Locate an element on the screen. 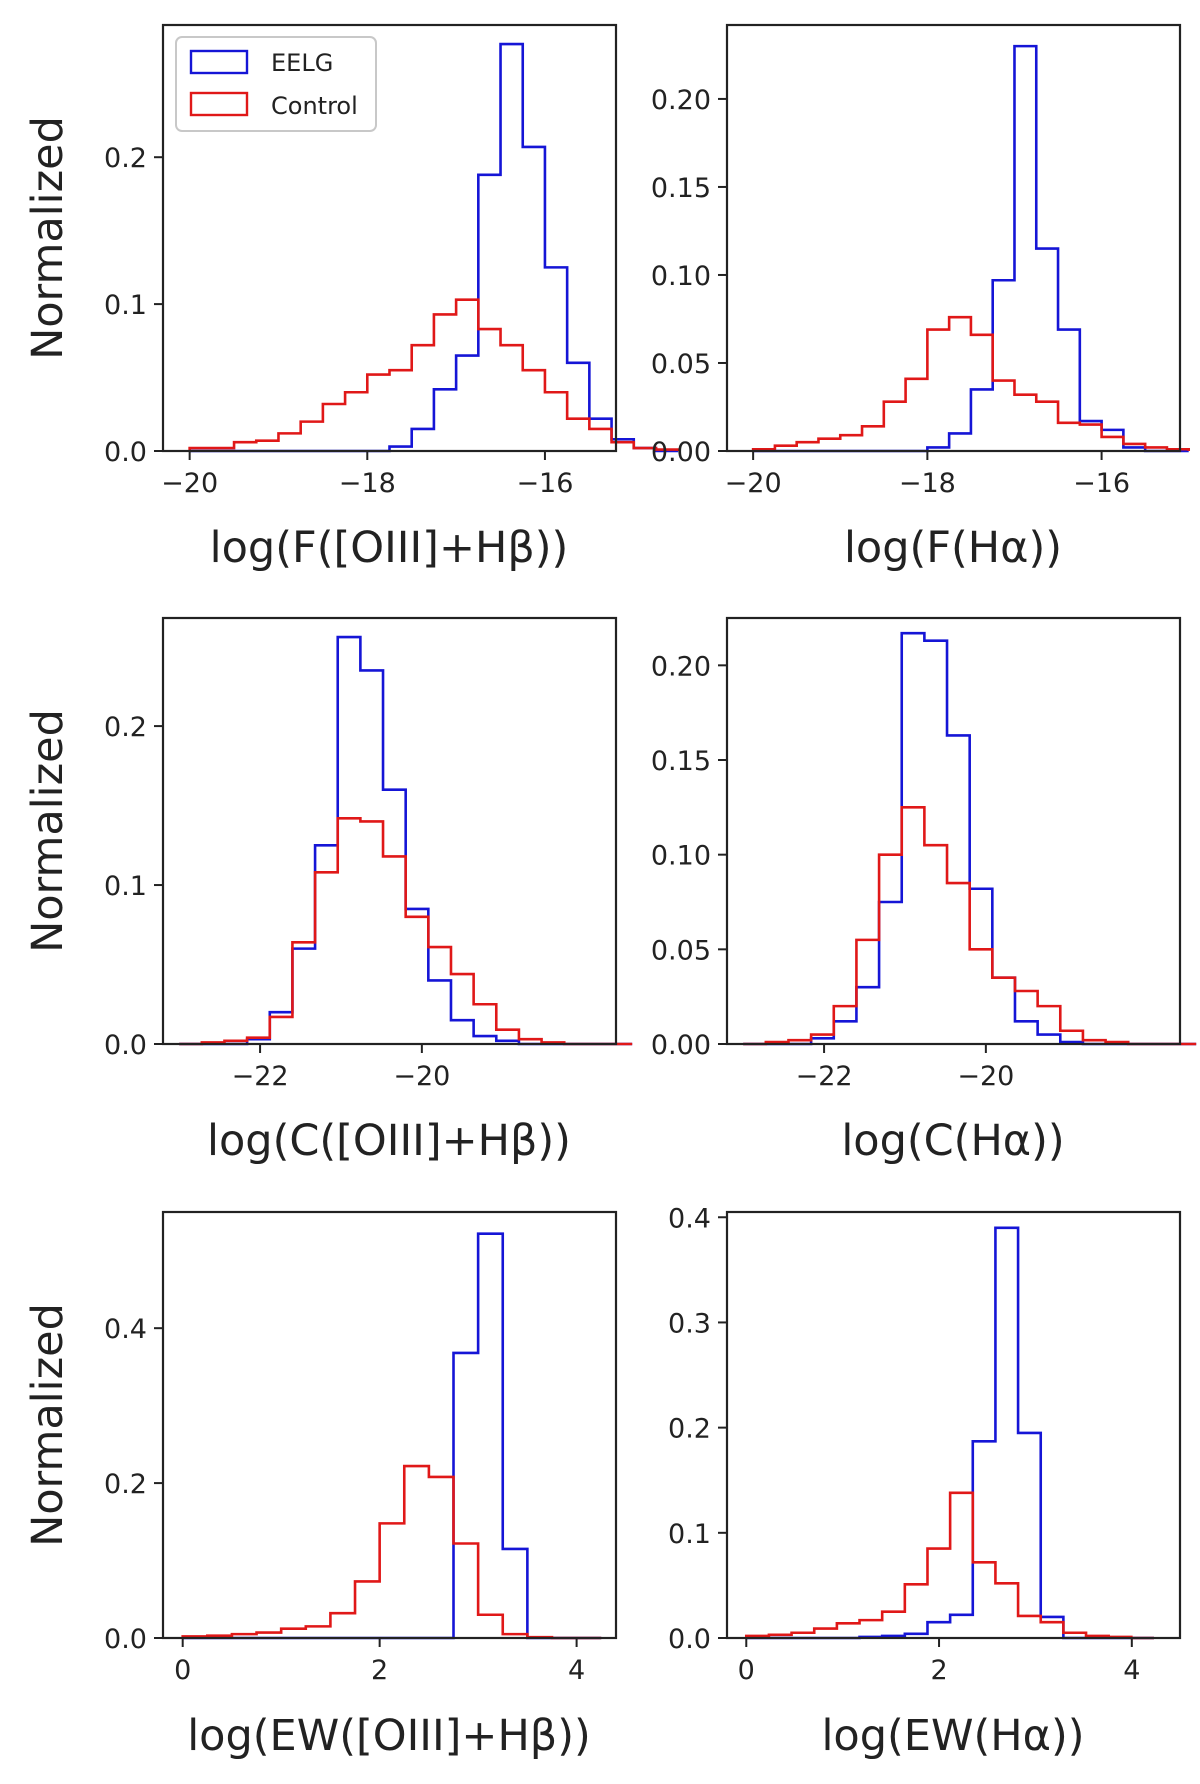 Image resolution: width=1200 pixels, height=1784 pixels. legend-swatch-control is located at coordinates (219, 104).